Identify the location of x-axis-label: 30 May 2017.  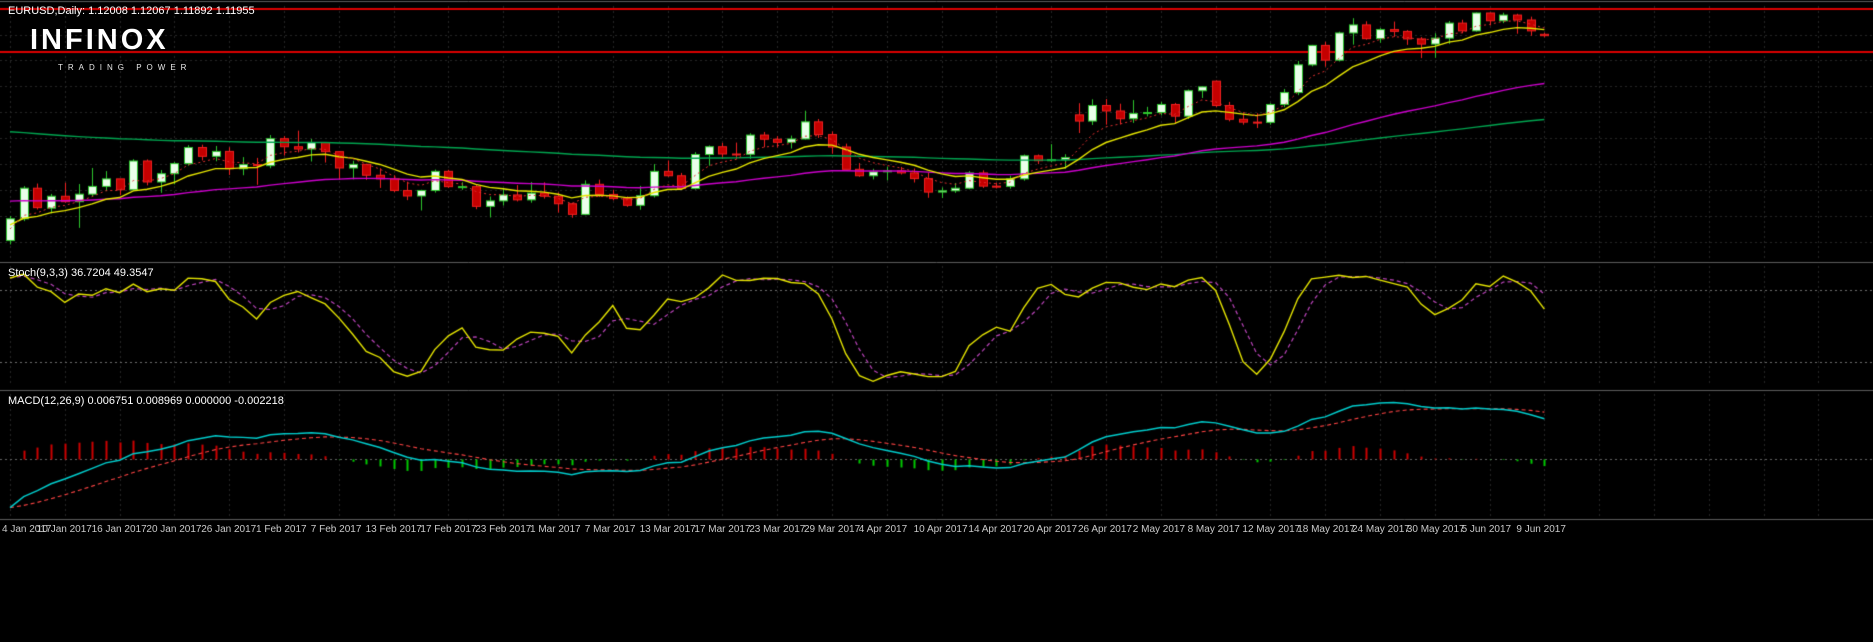
(1435, 529).